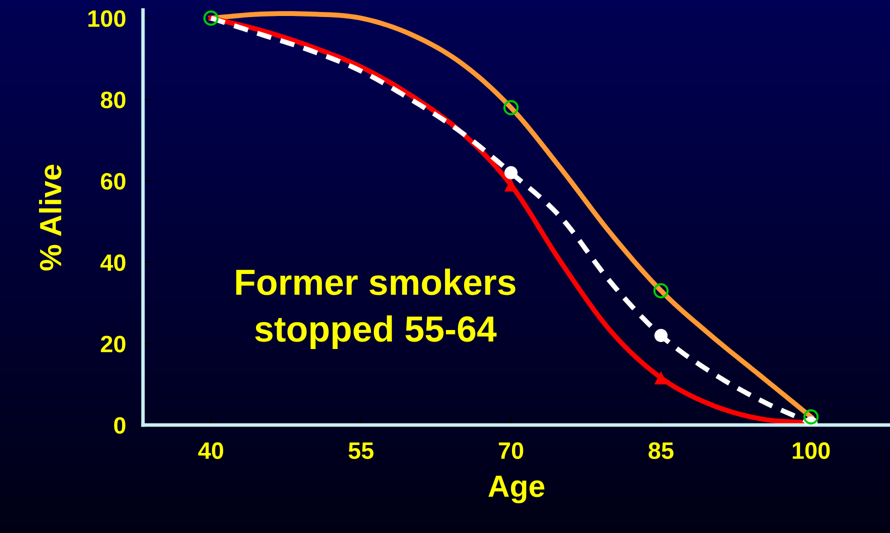  Describe the element at coordinates (120, 425) in the screenshot. I see `y-tick-label: 0` at that location.